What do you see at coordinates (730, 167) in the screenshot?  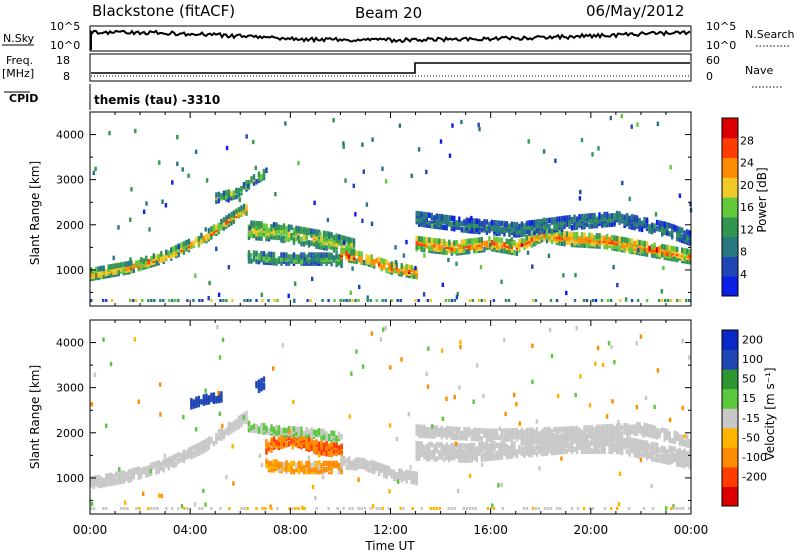 I see `power-colorbar-swatch` at bounding box center [730, 167].